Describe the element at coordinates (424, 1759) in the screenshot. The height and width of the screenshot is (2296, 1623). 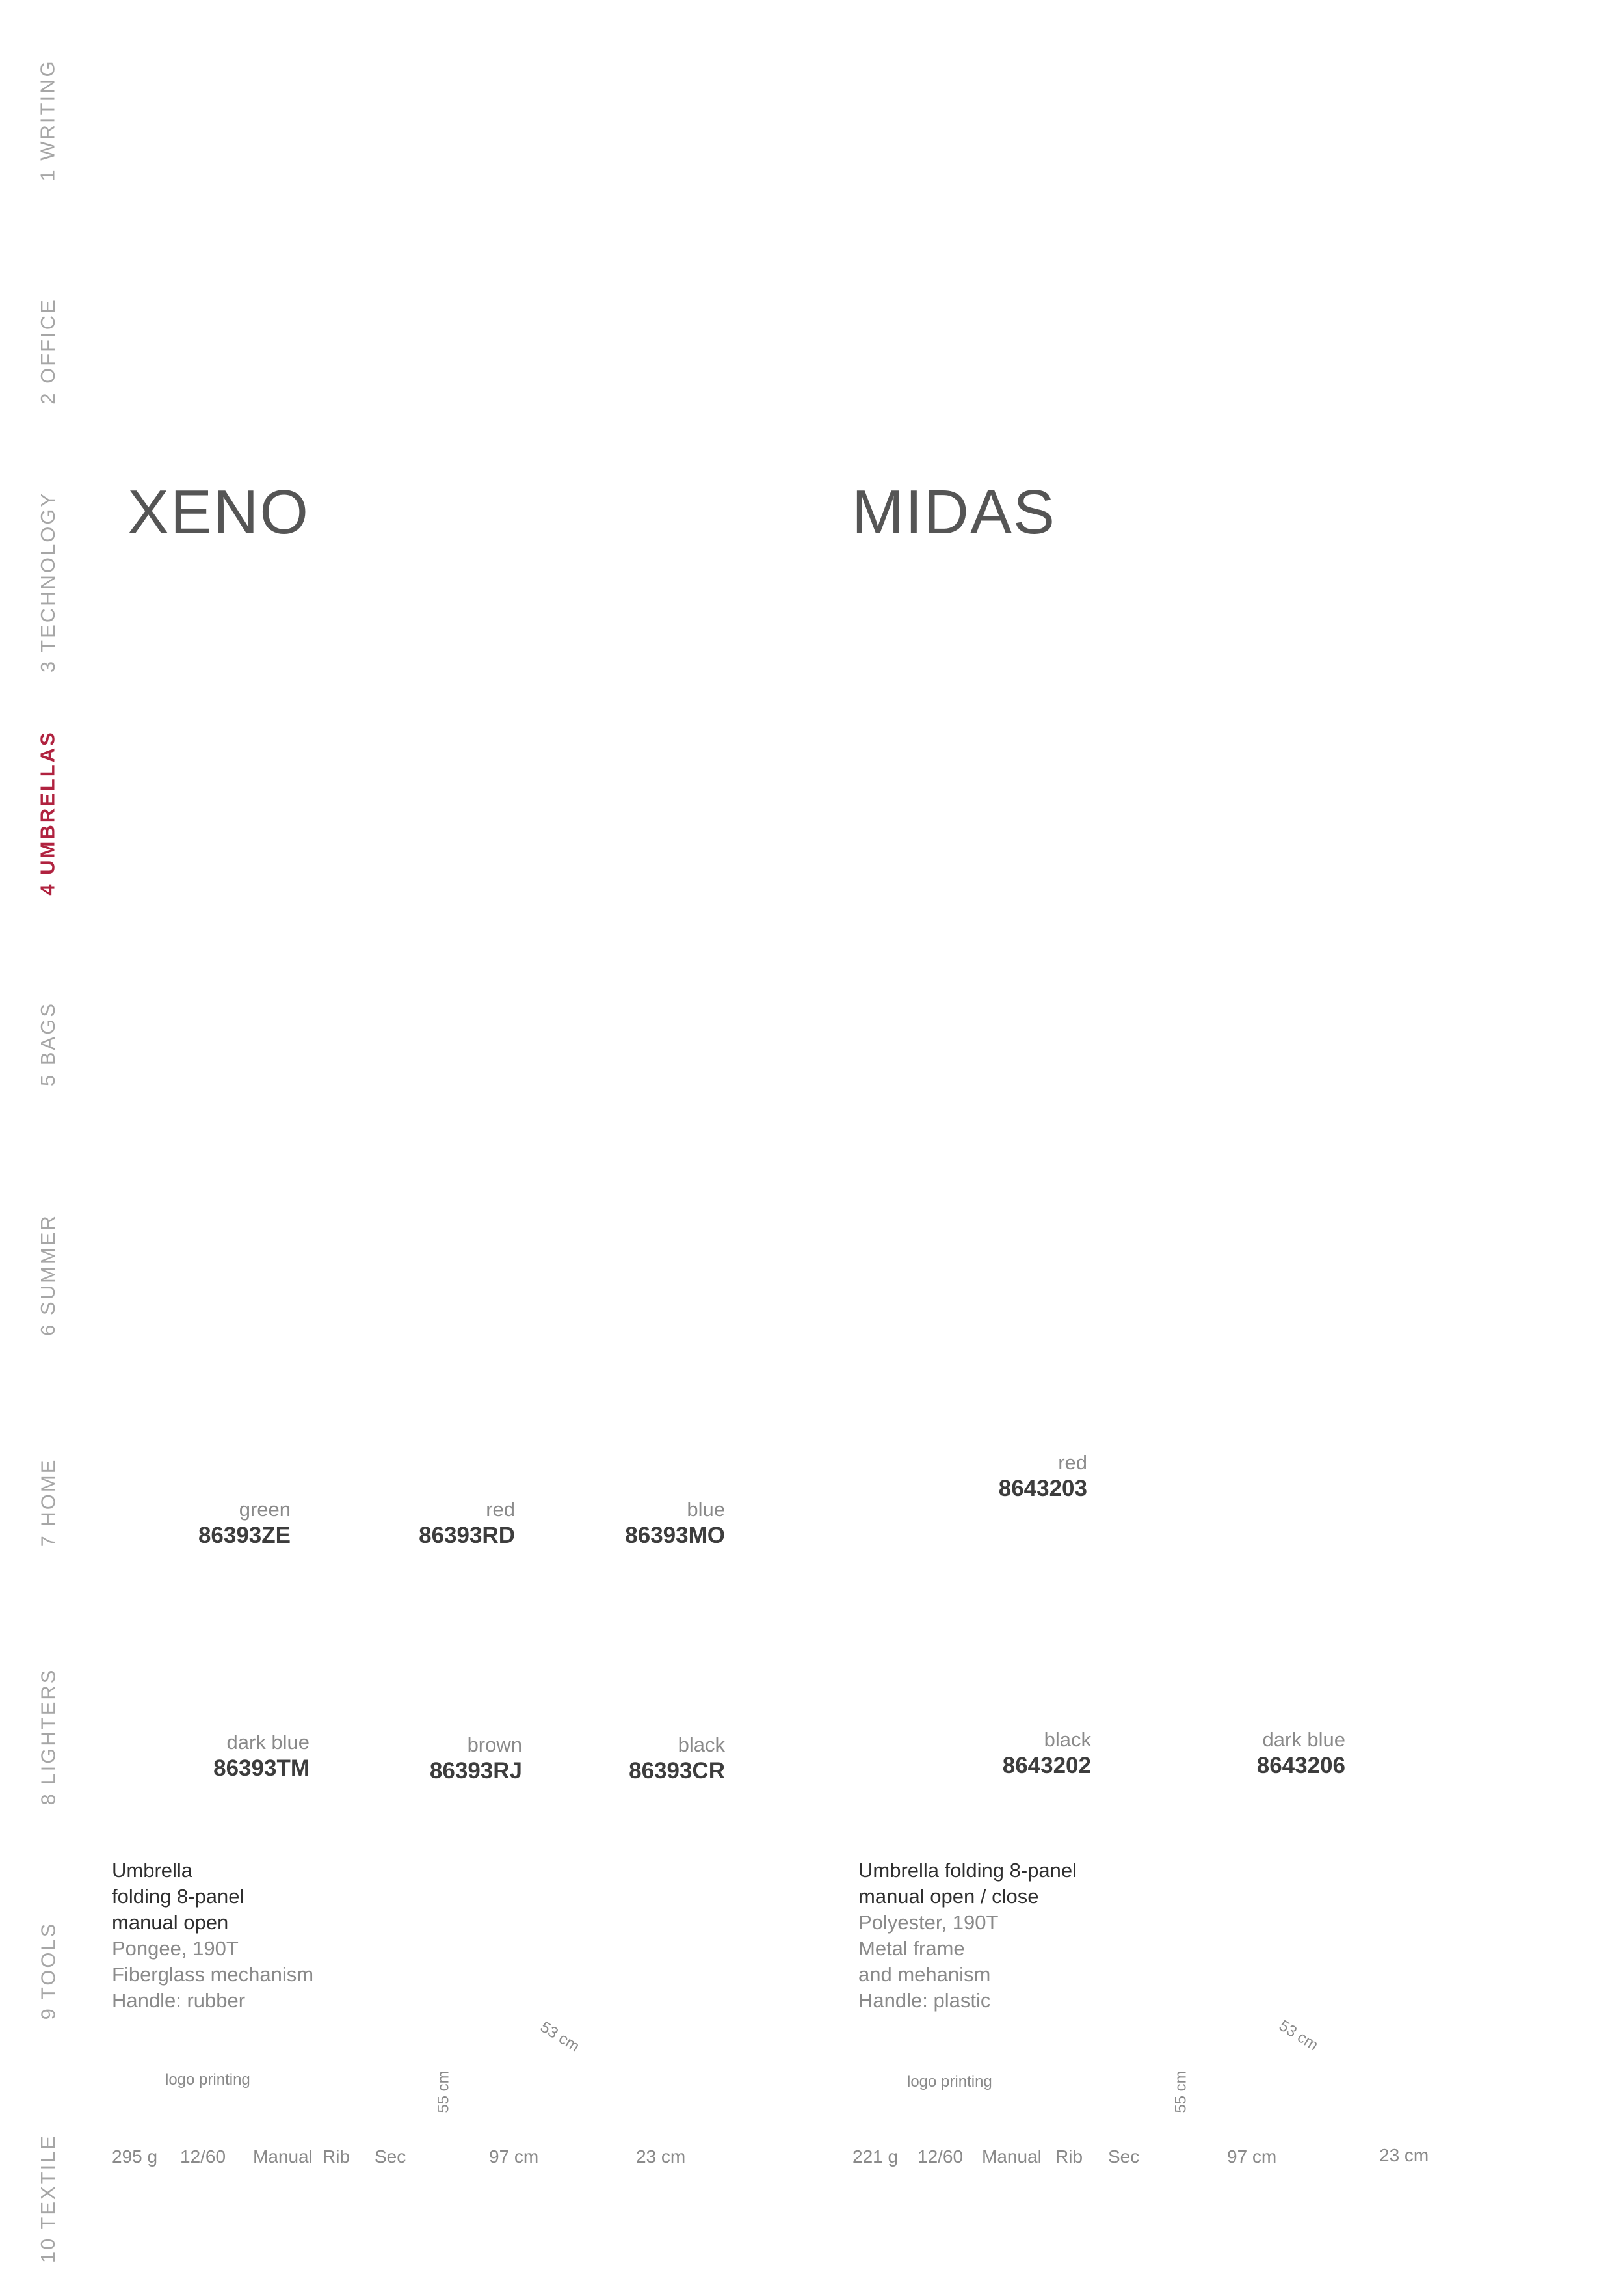
I see `xeno-variant-brown: brown 86393RJ` at that location.